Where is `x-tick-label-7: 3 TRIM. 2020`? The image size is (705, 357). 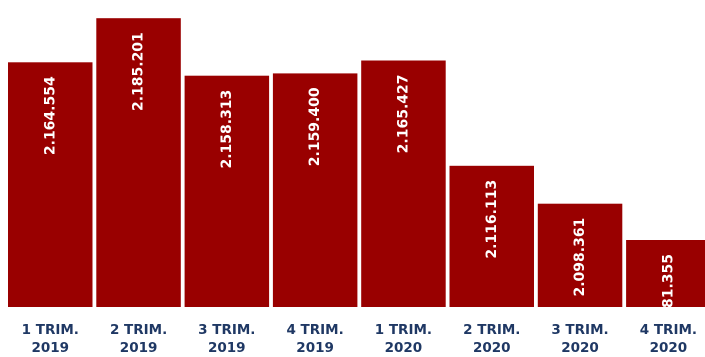
x-tick-label-7: 3 TRIM. 2020 is located at coordinates (579, 339).